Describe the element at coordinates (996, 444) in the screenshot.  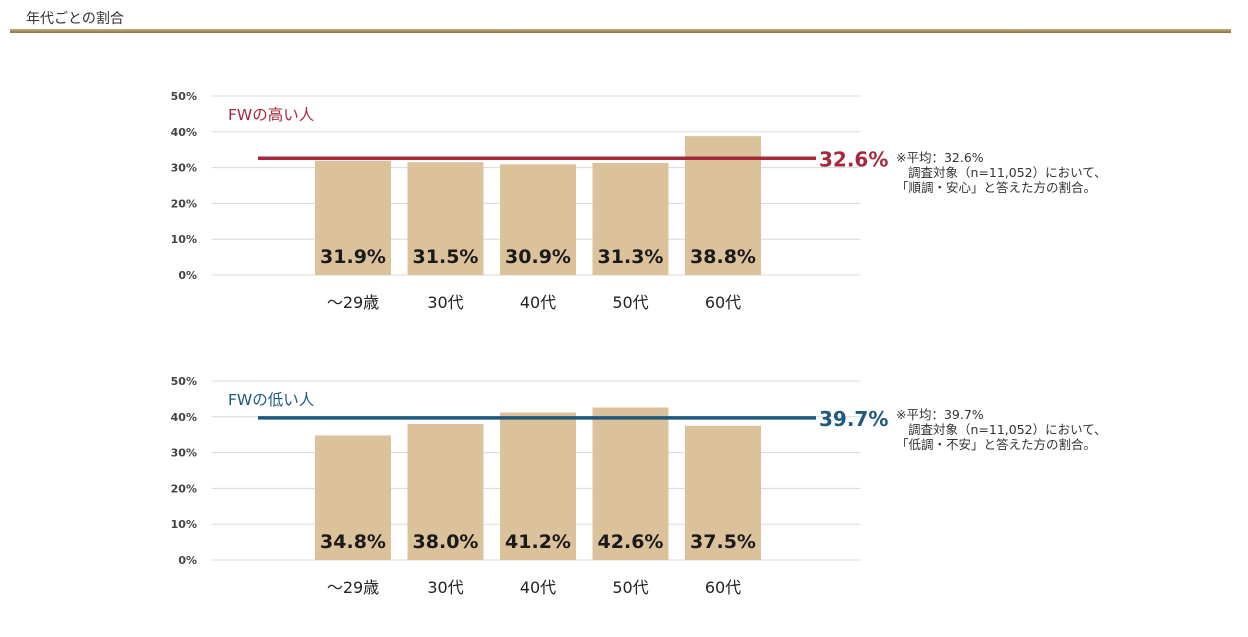
I see `note-definition: 「低調・不安」と答えた方の割合。` at that location.